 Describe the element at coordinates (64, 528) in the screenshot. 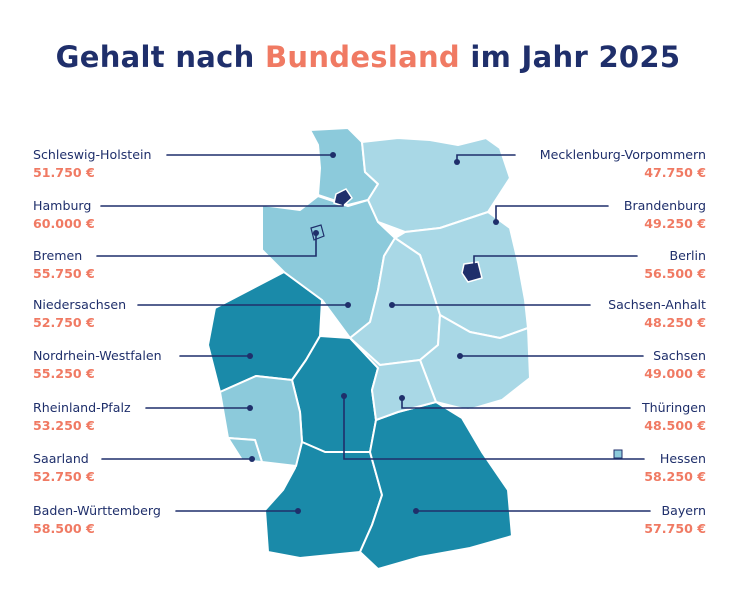

I see `state-salary: 58.500 €` at that location.